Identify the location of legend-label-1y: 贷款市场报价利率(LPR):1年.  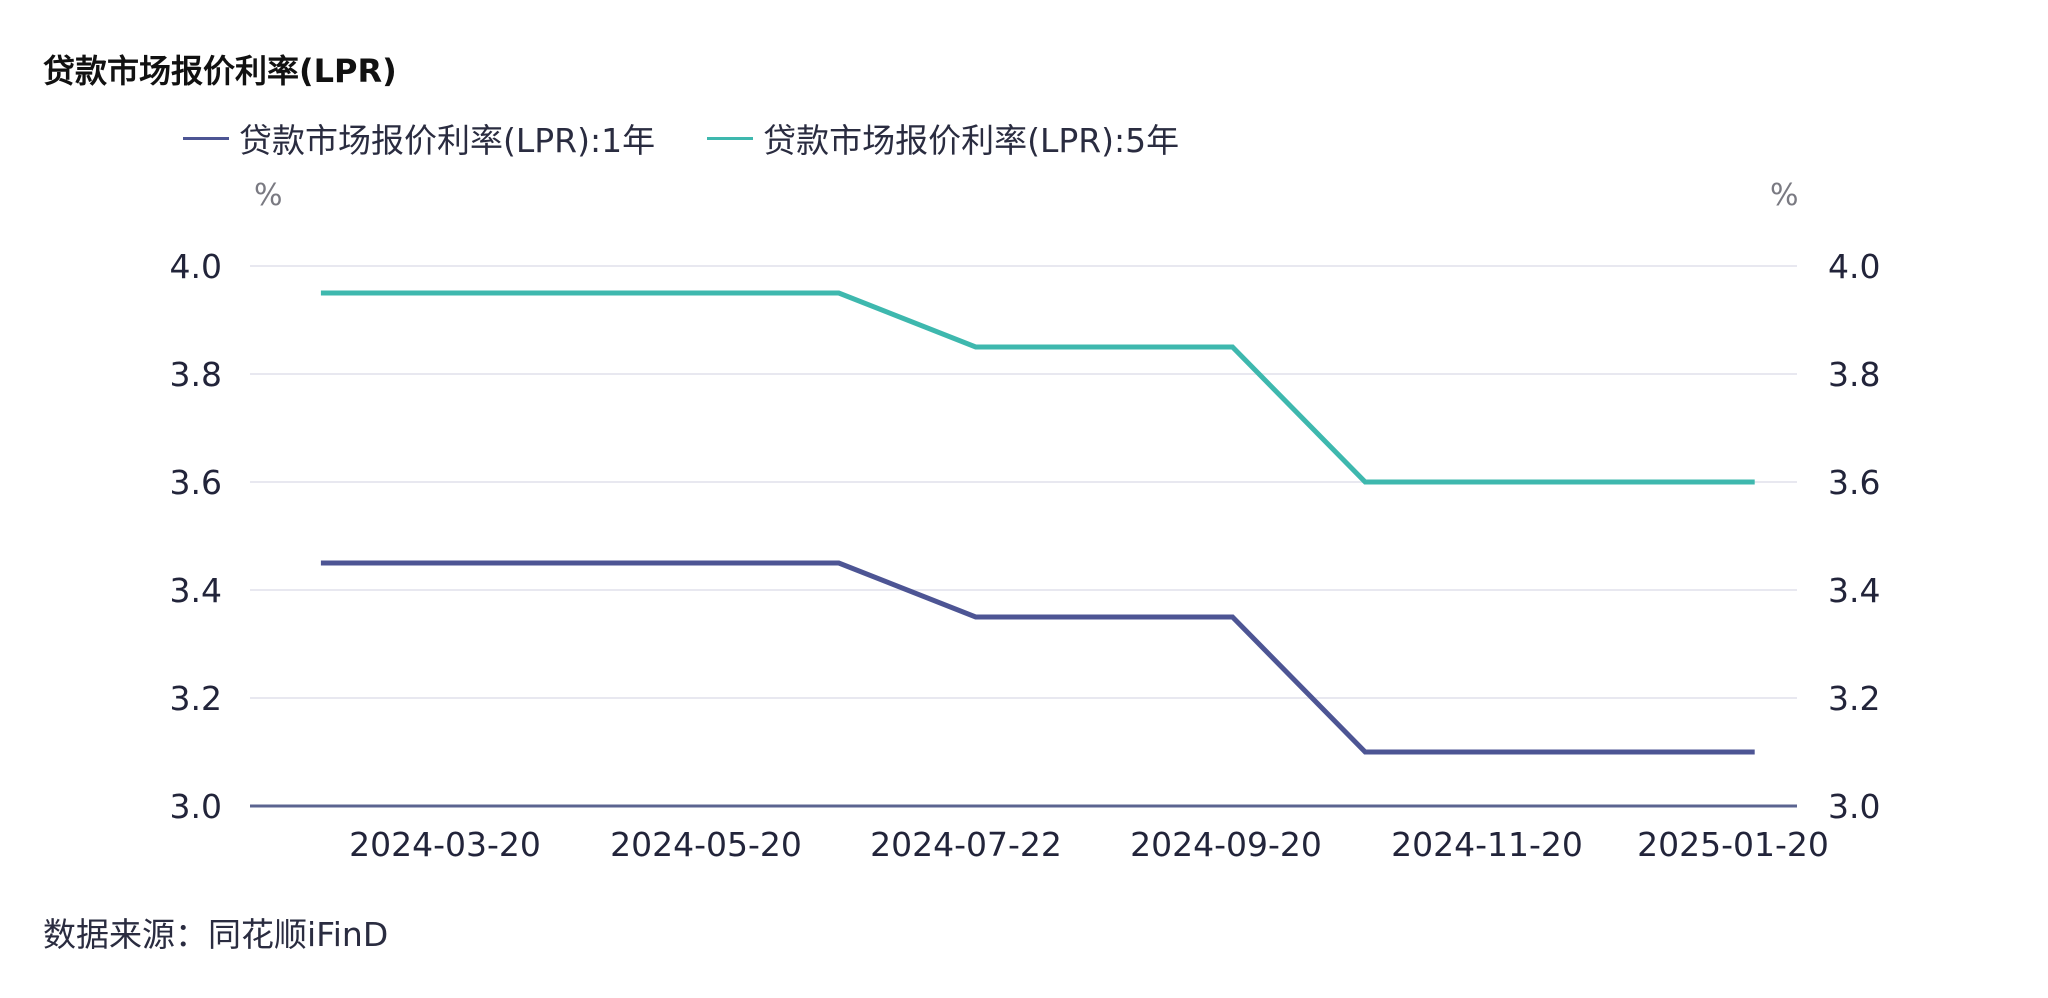
(447, 140).